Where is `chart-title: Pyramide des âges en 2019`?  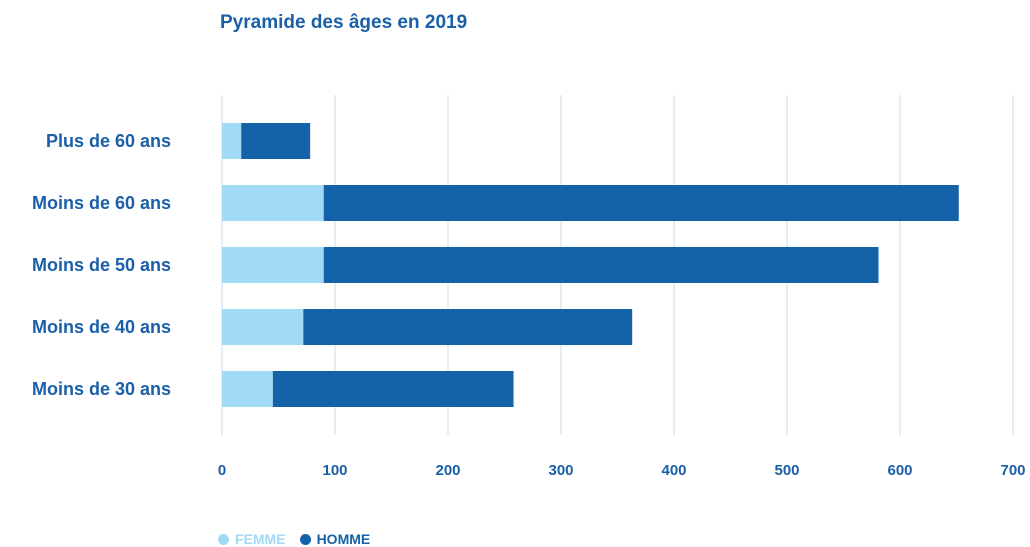 chart-title: Pyramide des âges en 2019 is located at coordinates (344, 22).